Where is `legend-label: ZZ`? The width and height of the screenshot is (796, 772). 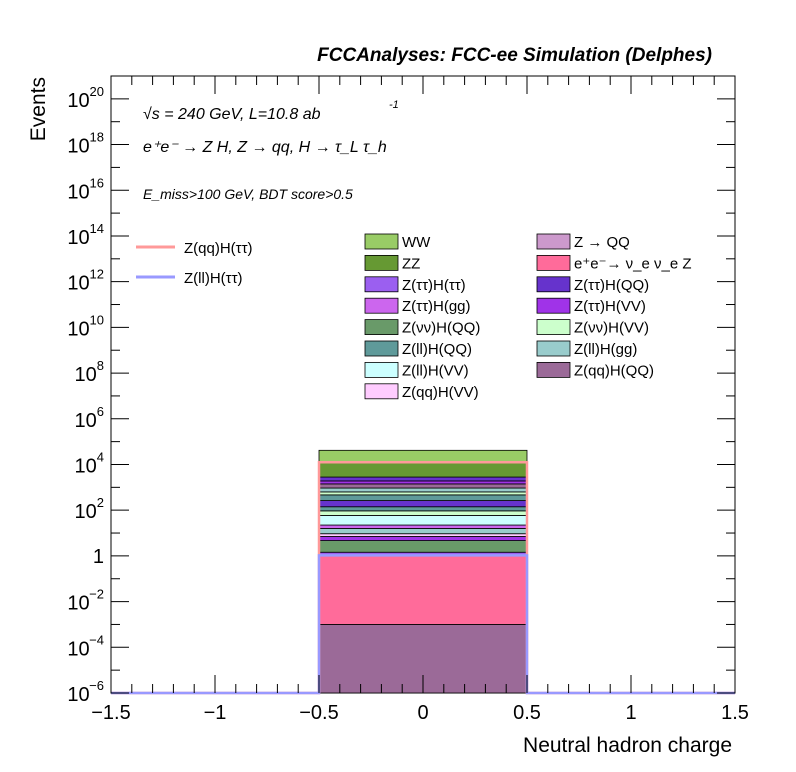 legend-label: ZZ is located at coordinates (411, 263).